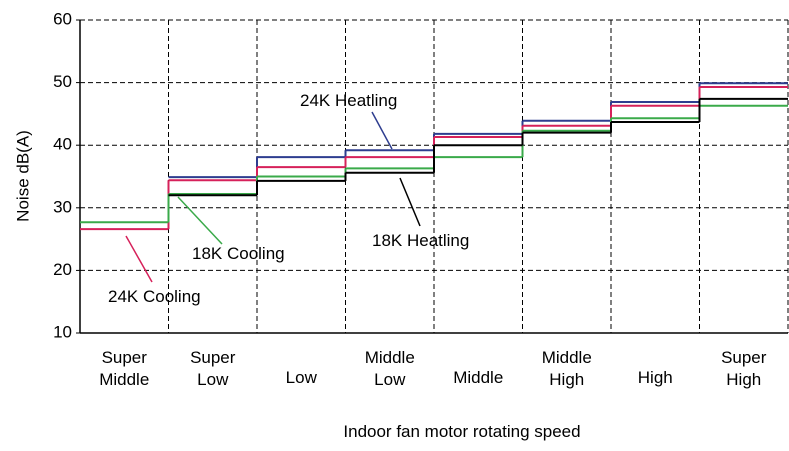 The width and height of the screenshot is (789, 451). Describe the element at coordinates (62, 144) in the screenshot. I see `y-tick-label: 40` at that location.